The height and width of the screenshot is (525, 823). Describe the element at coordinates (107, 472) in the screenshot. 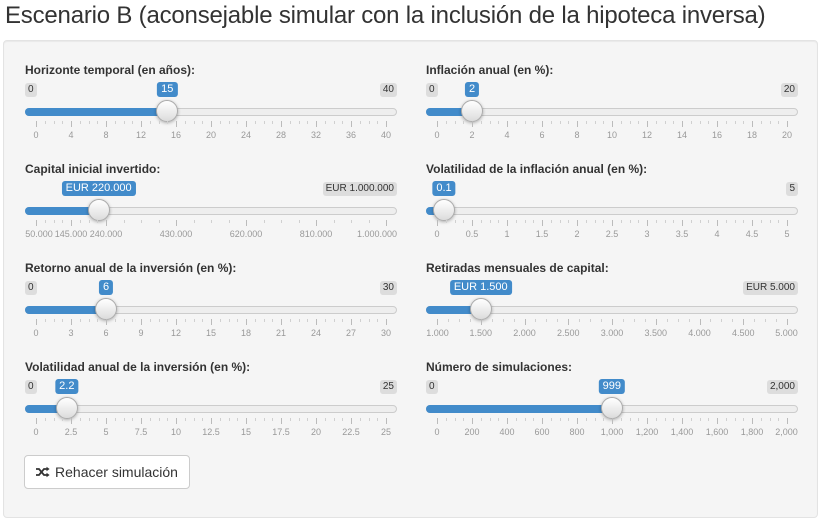

I see `rehacer-simulacion-button: Rehacer simulación` at that location.